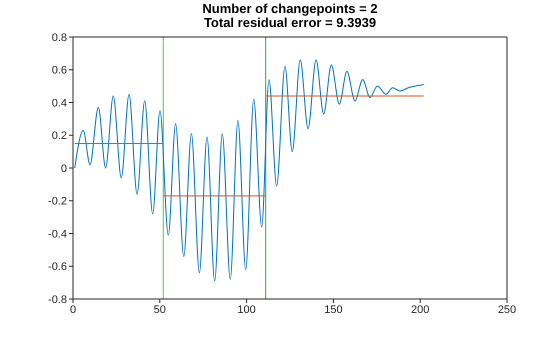 This screenshot has width=560, height=337. Describe the element at coordinates (160, 310) in the screenshot. I see `x-tick-label: 50` at that location.